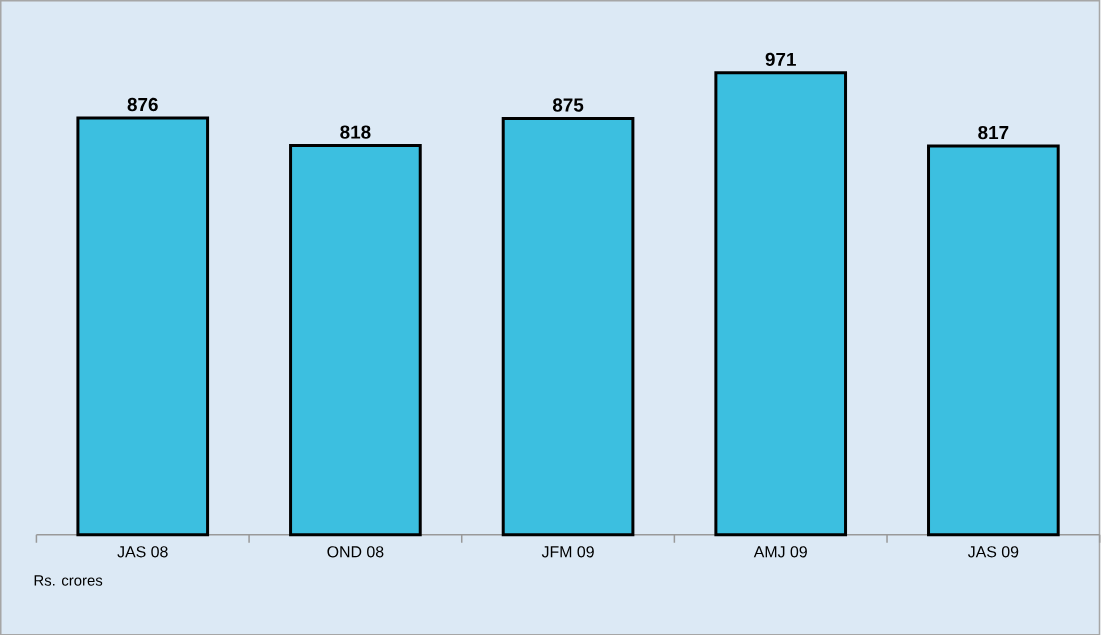  I want to click on x-tick-label: JAS 08, so click(142, 551).